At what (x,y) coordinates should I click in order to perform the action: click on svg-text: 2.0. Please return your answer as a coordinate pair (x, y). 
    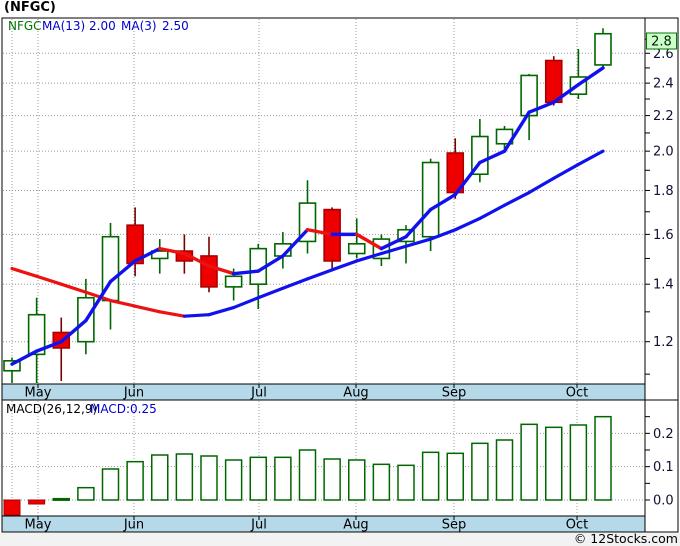
    Looking at the image, I should click on (663, 152).